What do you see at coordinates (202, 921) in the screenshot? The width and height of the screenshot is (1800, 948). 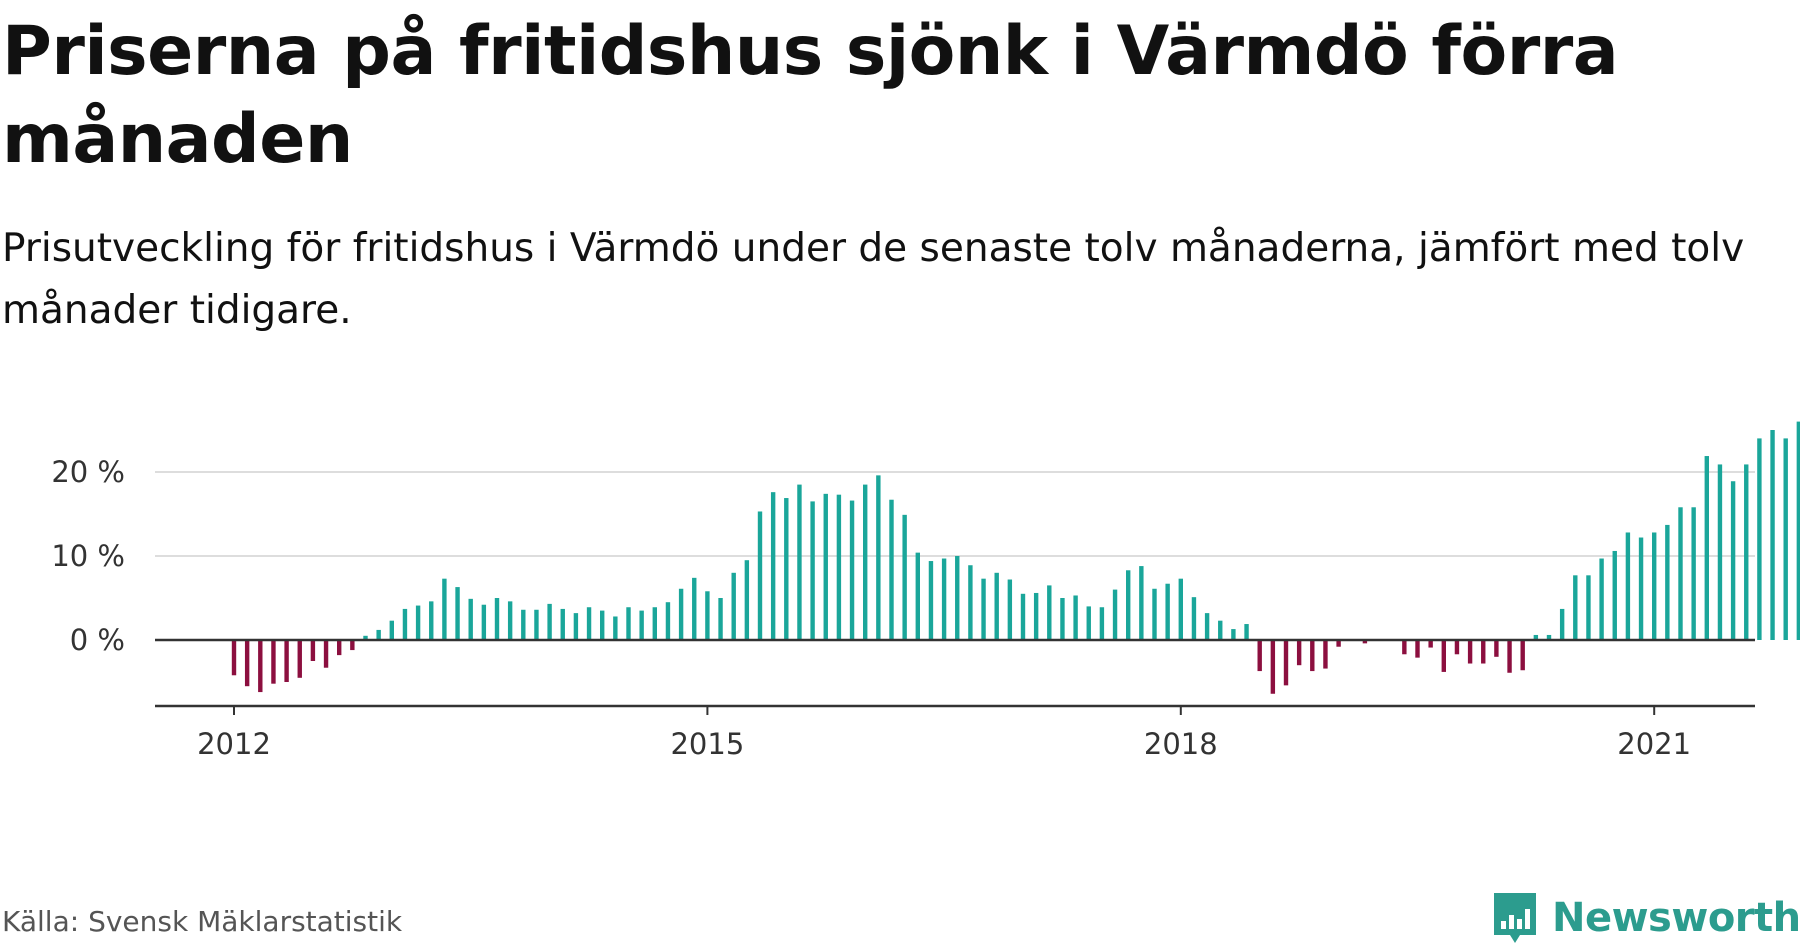 I see `source-note: Källa: Svensk Mäklarstatistik` at bounding box center [202, 921].